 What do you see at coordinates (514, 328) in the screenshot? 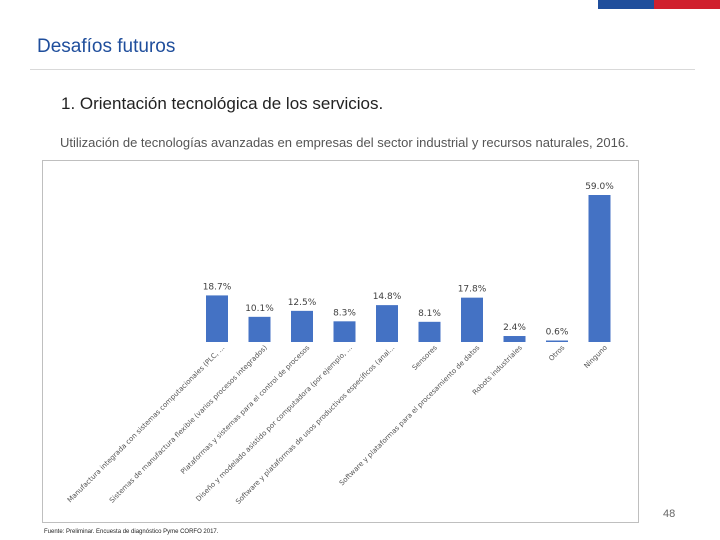
I see `value-label-8: 2.4%` at bounding box center [514, 328].